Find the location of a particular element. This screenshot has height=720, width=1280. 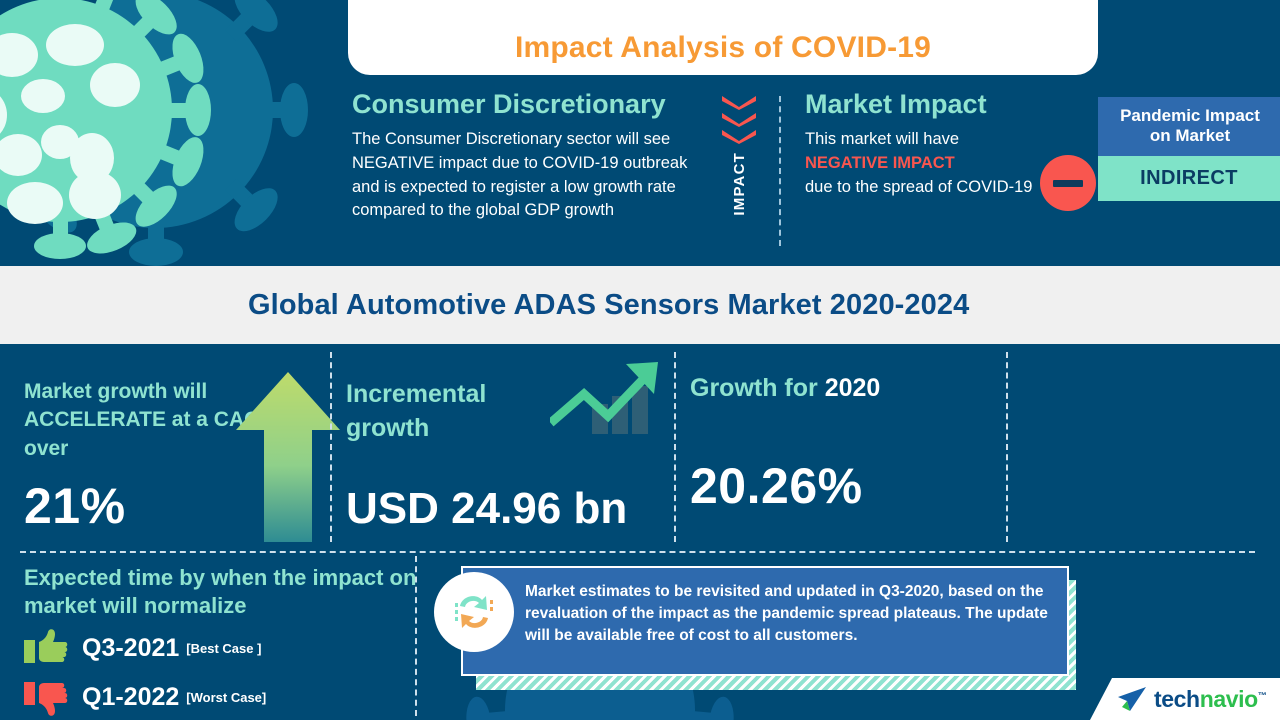

logo-part2: navio is located at coordinates (1228, 699).